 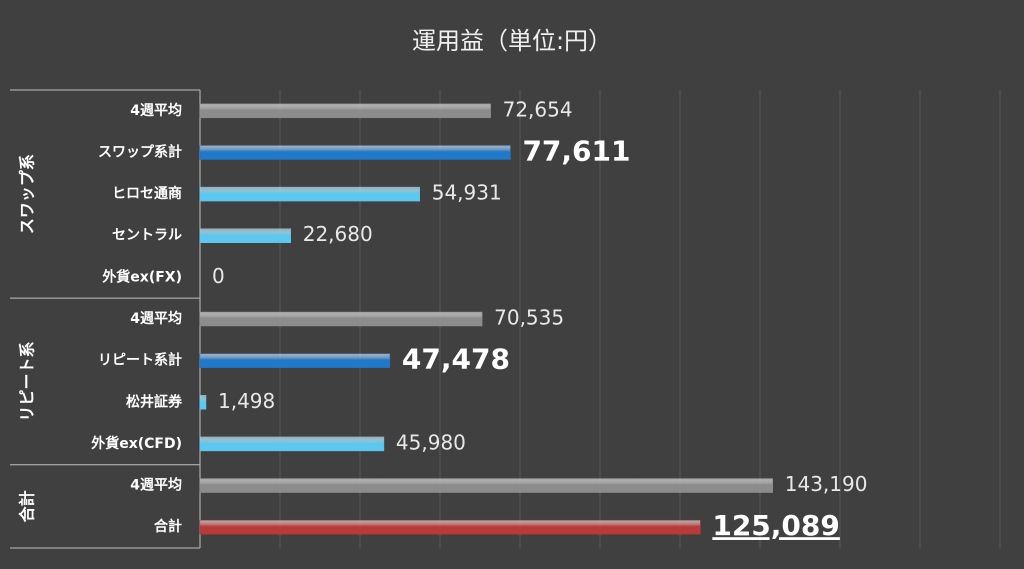 I want to click on value-label: 54,931, so click(x=467, y=193).